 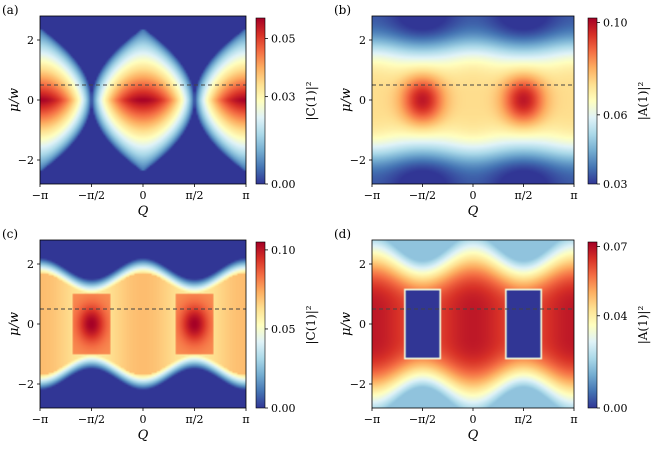 I want to click on colorbar-tick-label: 0.04, so click(x=615, y=316).